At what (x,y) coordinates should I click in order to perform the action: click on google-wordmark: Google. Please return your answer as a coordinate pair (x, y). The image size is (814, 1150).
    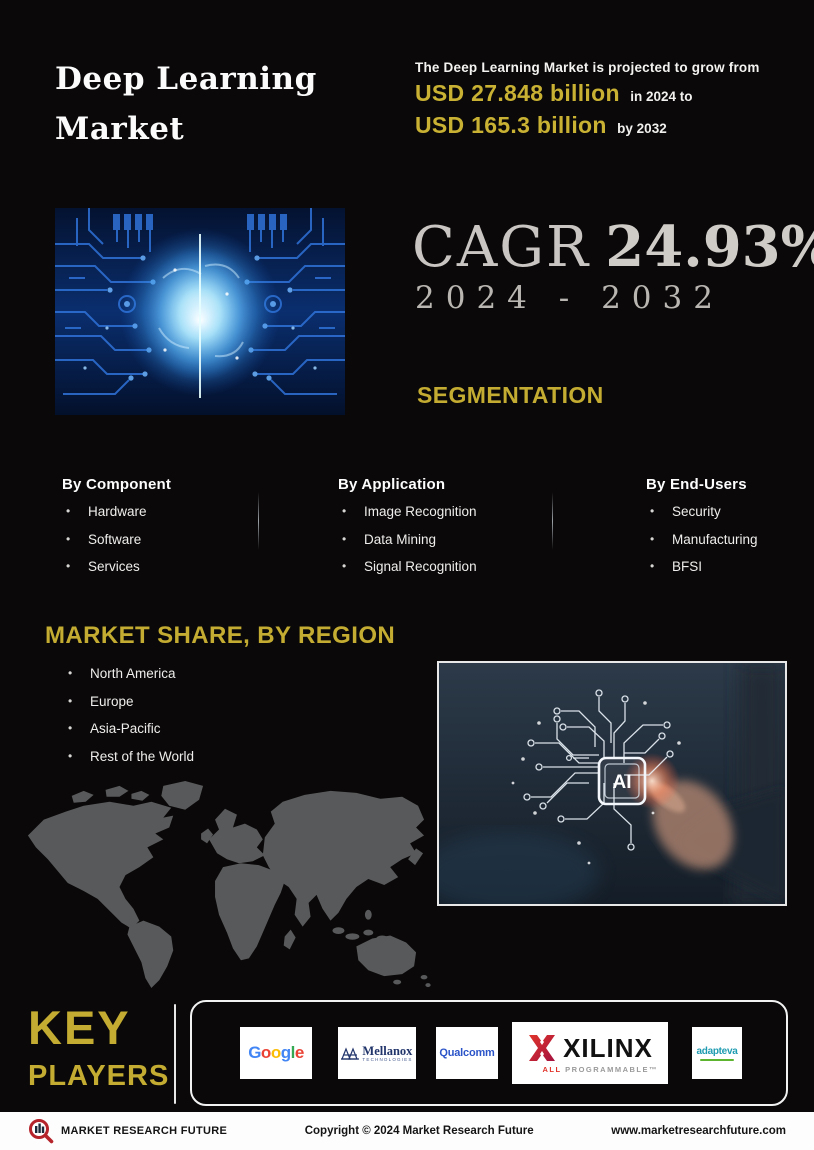
    Looking at the image, I should click on (276, 1053).